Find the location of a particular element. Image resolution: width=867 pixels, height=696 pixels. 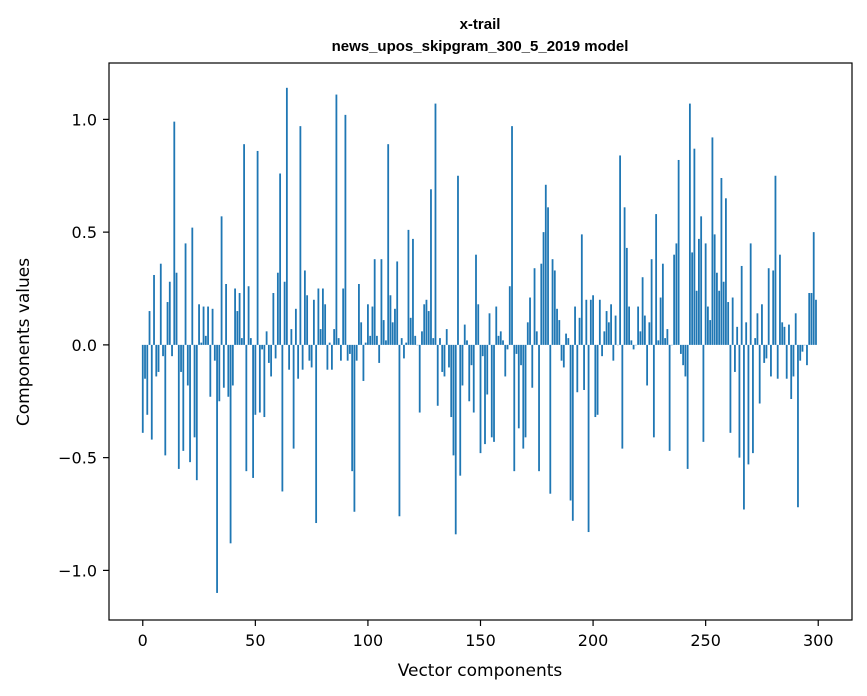

y-tick-label: 0.0 is located at coordinates (84, 345).